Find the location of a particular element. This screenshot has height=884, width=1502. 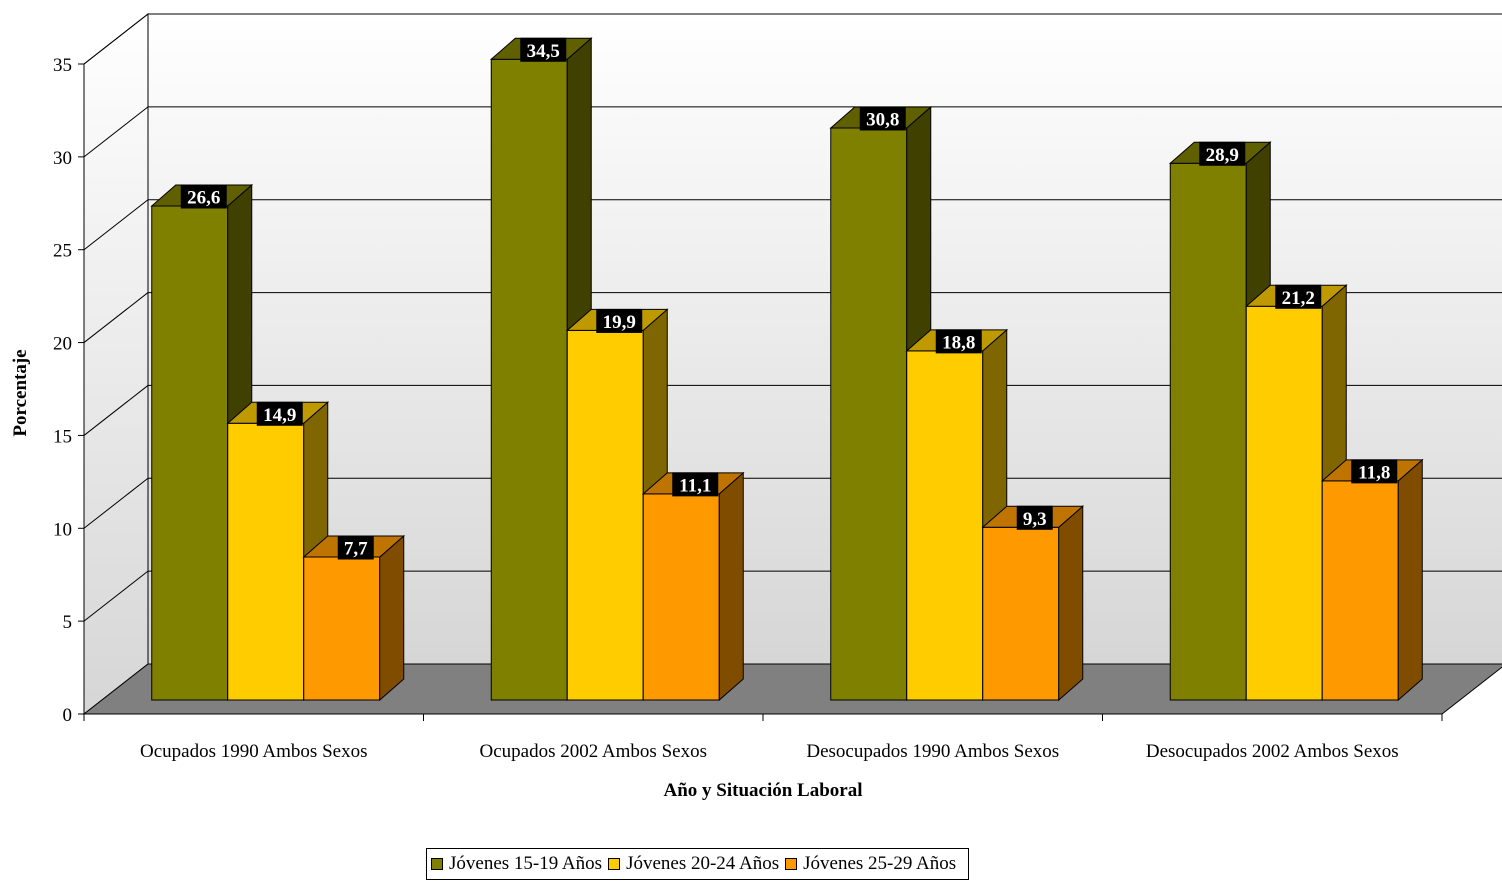

data-label: 18,8 is located at coordinates (958, 342).